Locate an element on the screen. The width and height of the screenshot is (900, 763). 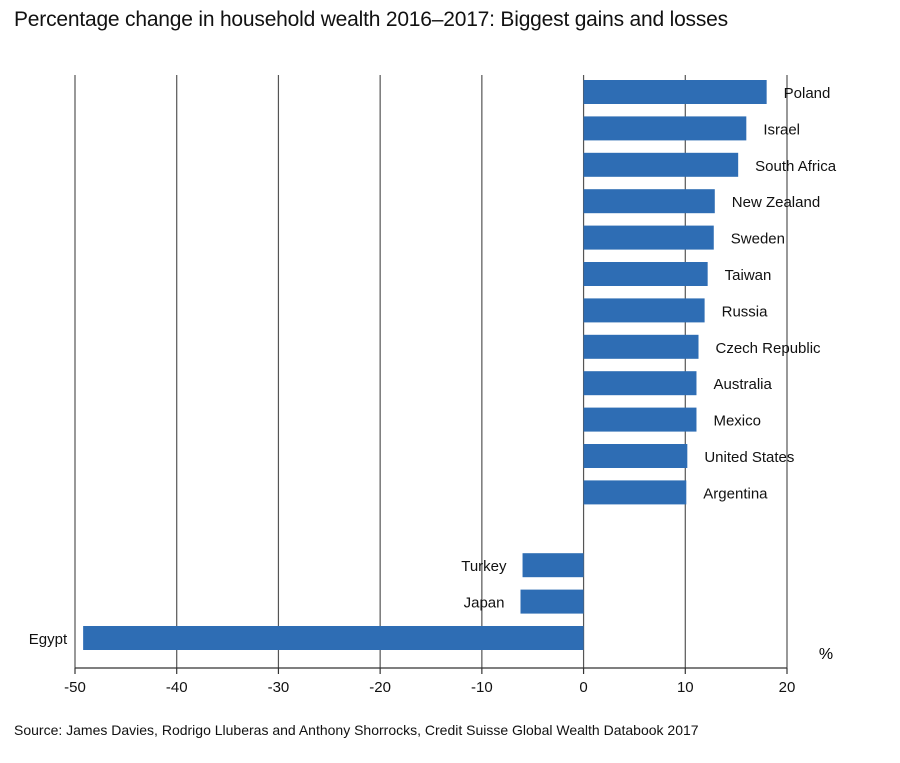
bar-label: Russia is located at coordinates (745, 311).